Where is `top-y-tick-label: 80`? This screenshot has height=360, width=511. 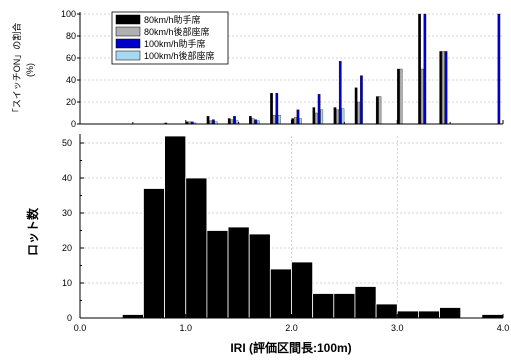 top-y-tick-label: 80 is located at coordinates (71, 36).